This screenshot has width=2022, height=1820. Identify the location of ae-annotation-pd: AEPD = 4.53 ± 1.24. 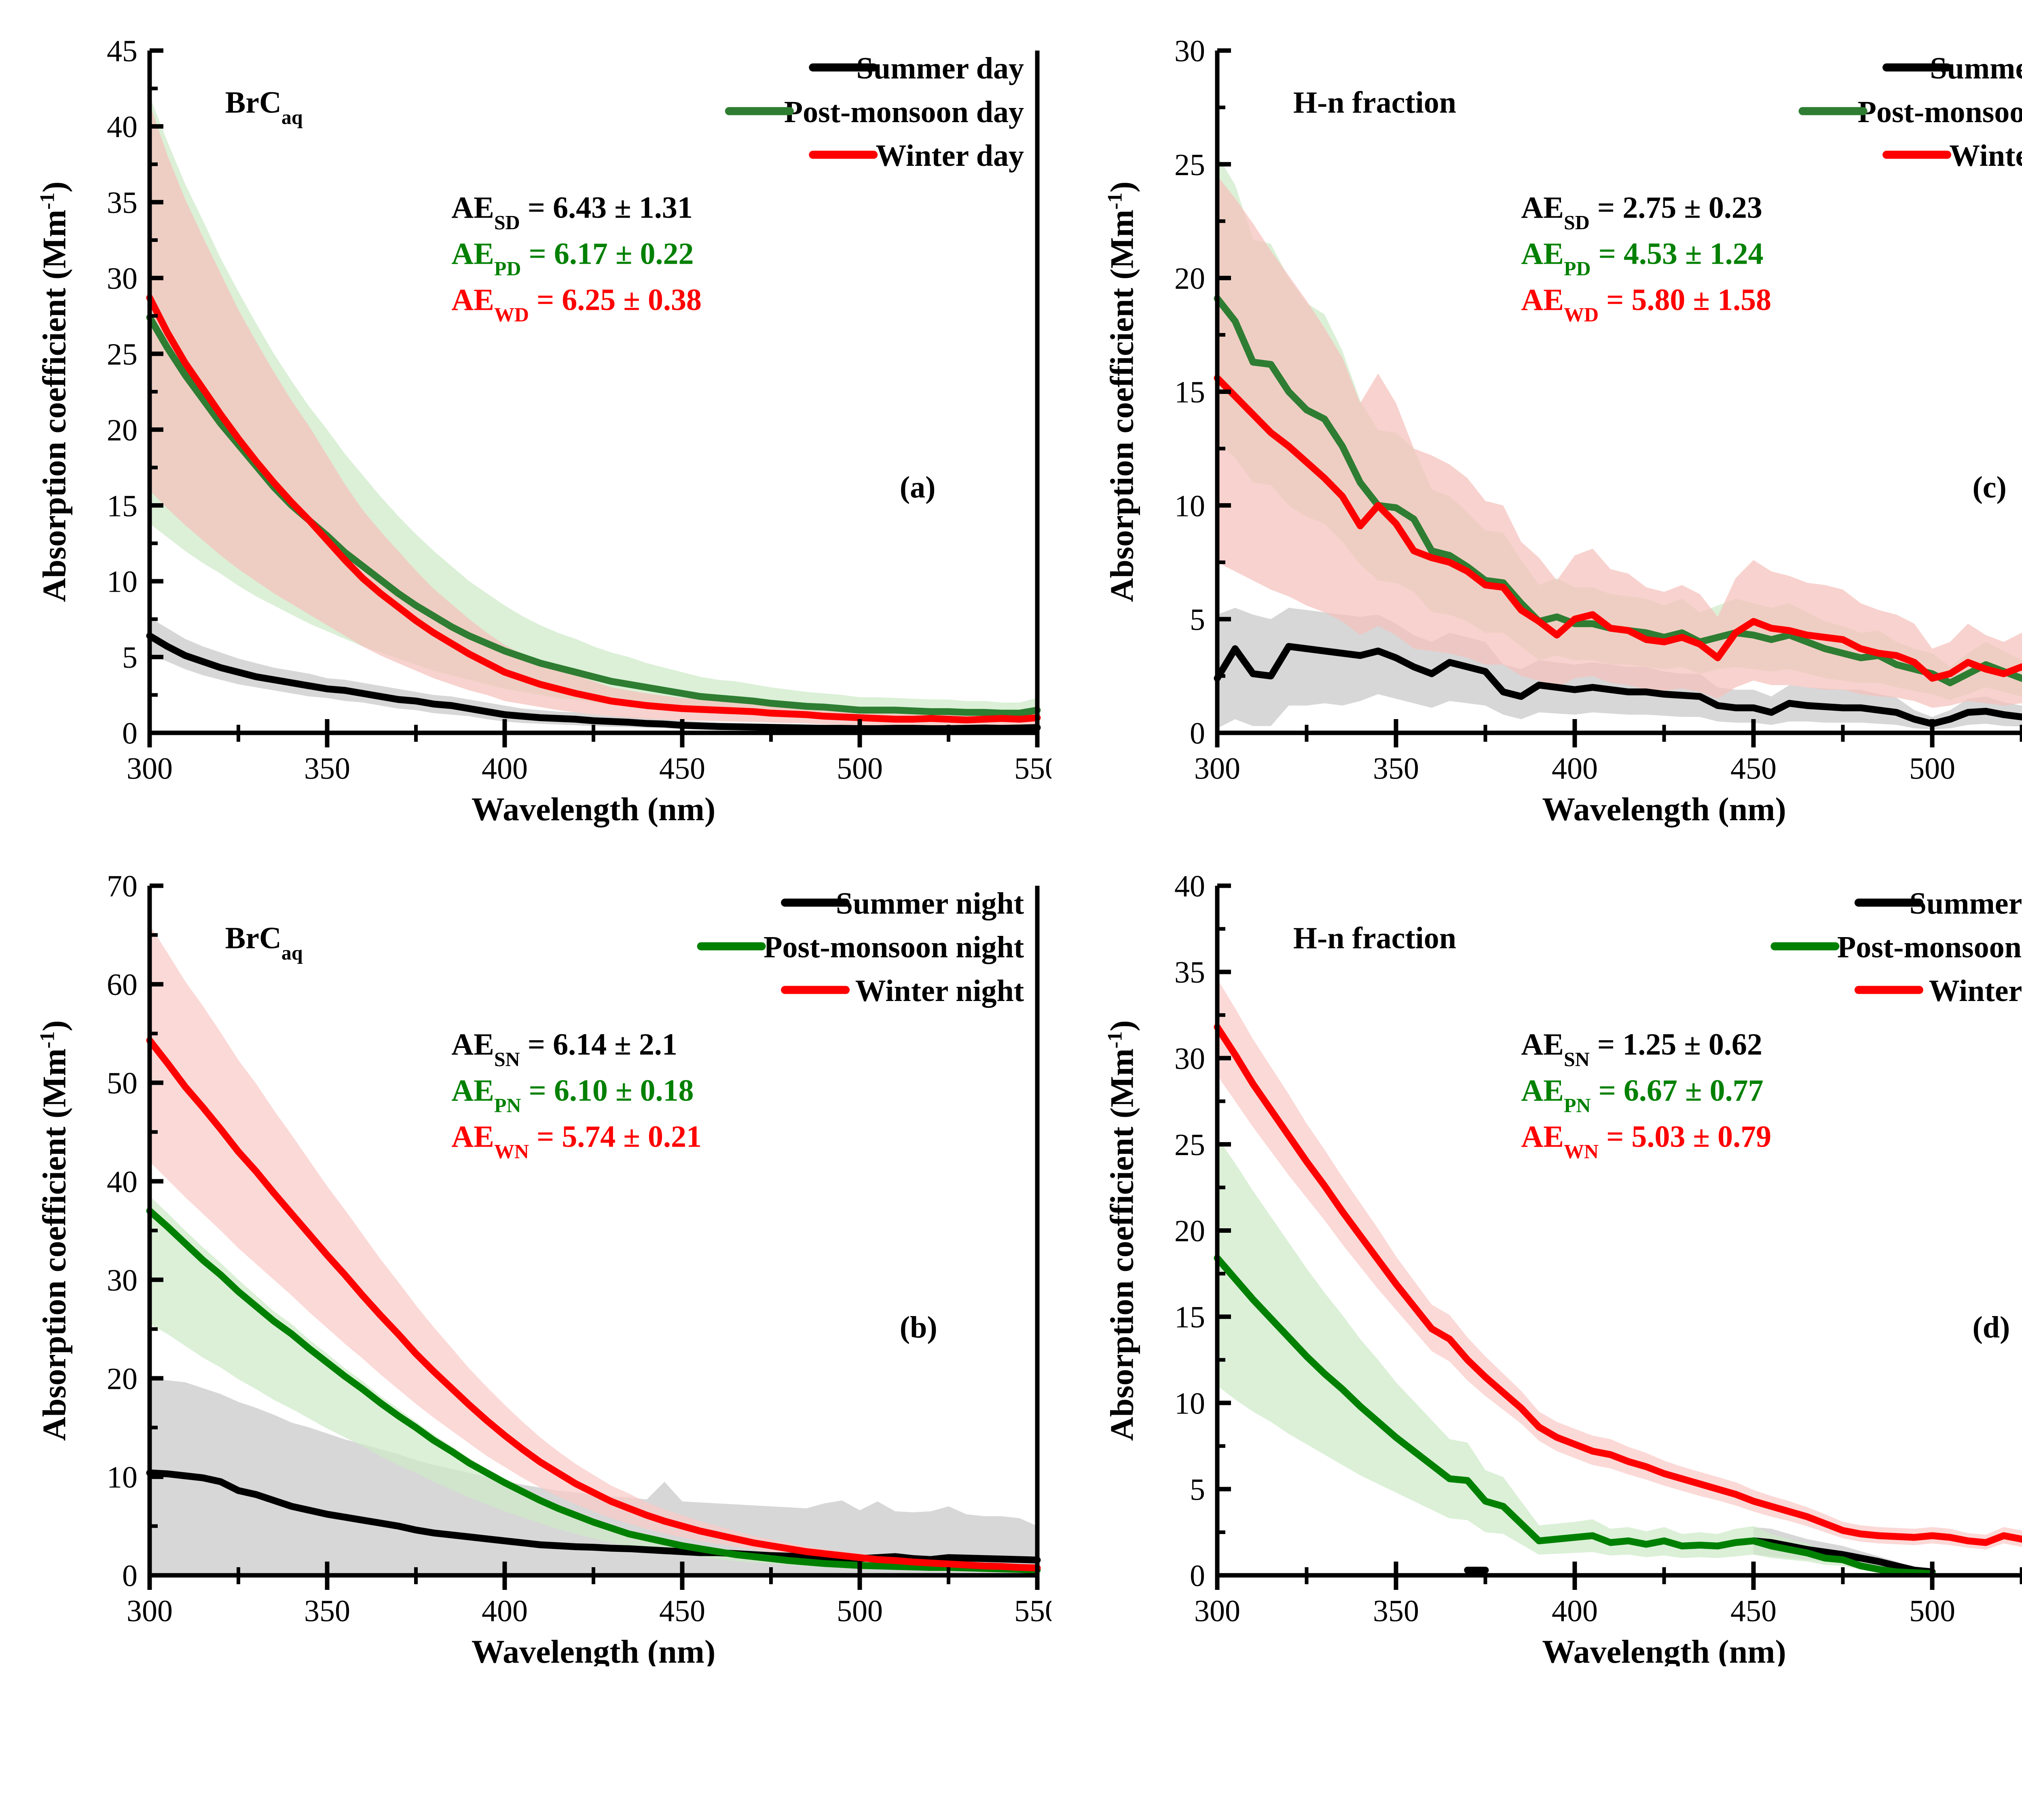
(1642, 258).